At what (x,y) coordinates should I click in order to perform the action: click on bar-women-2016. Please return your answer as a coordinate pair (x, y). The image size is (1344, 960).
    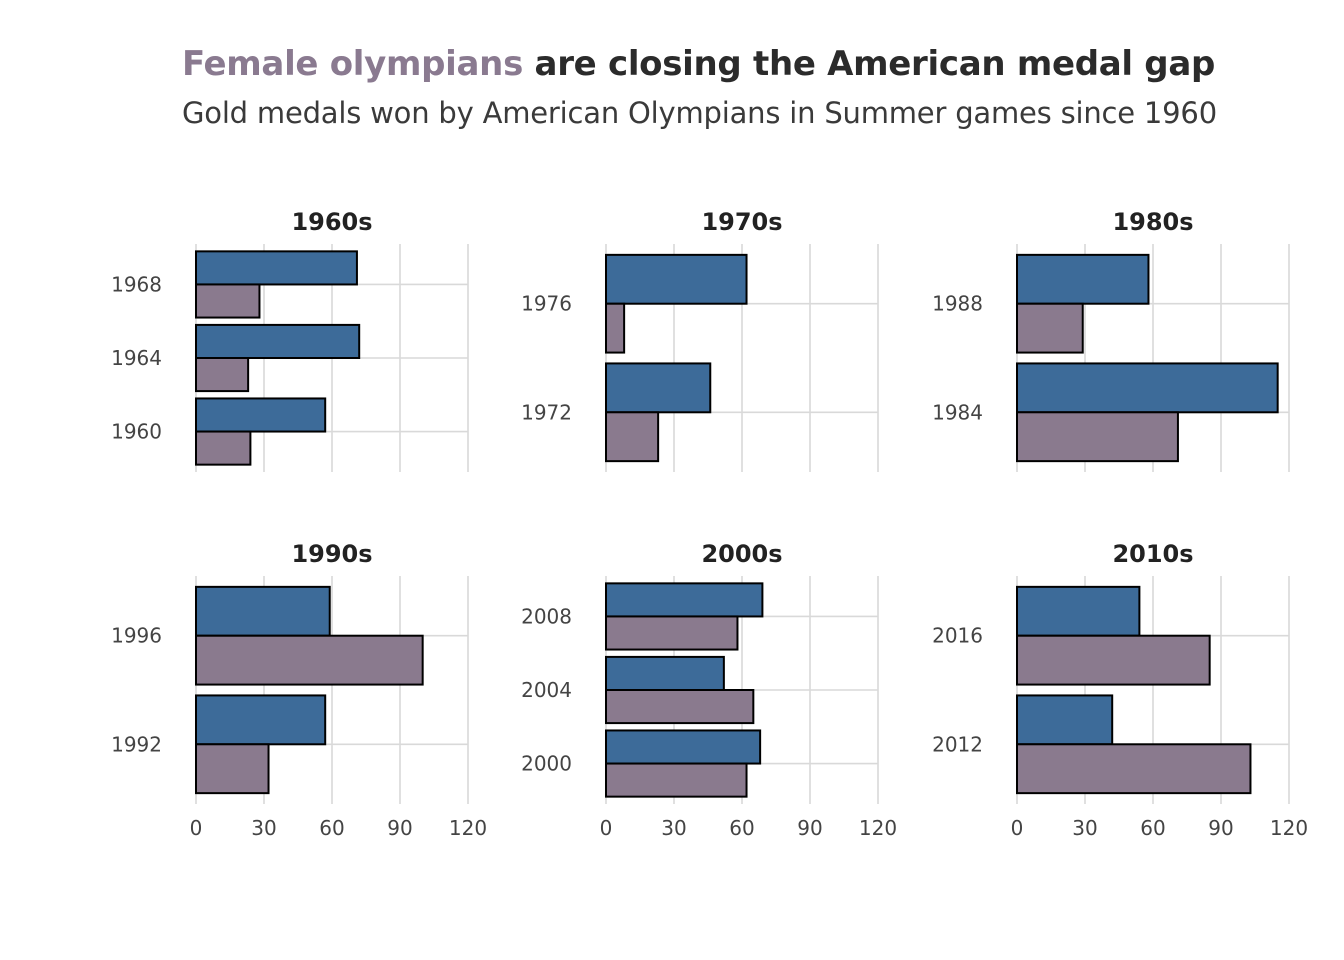
    Looking at the image, I should click on (1113, 660).